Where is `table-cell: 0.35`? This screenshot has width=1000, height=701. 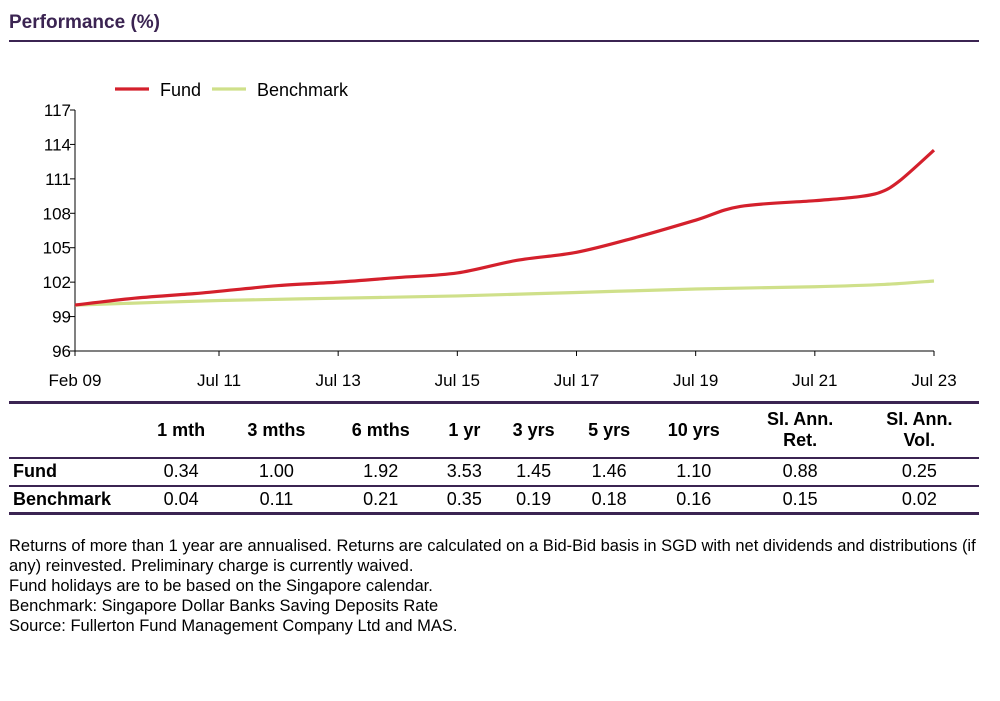 table-cell: 0.35 is located at coordinates (464, 498).